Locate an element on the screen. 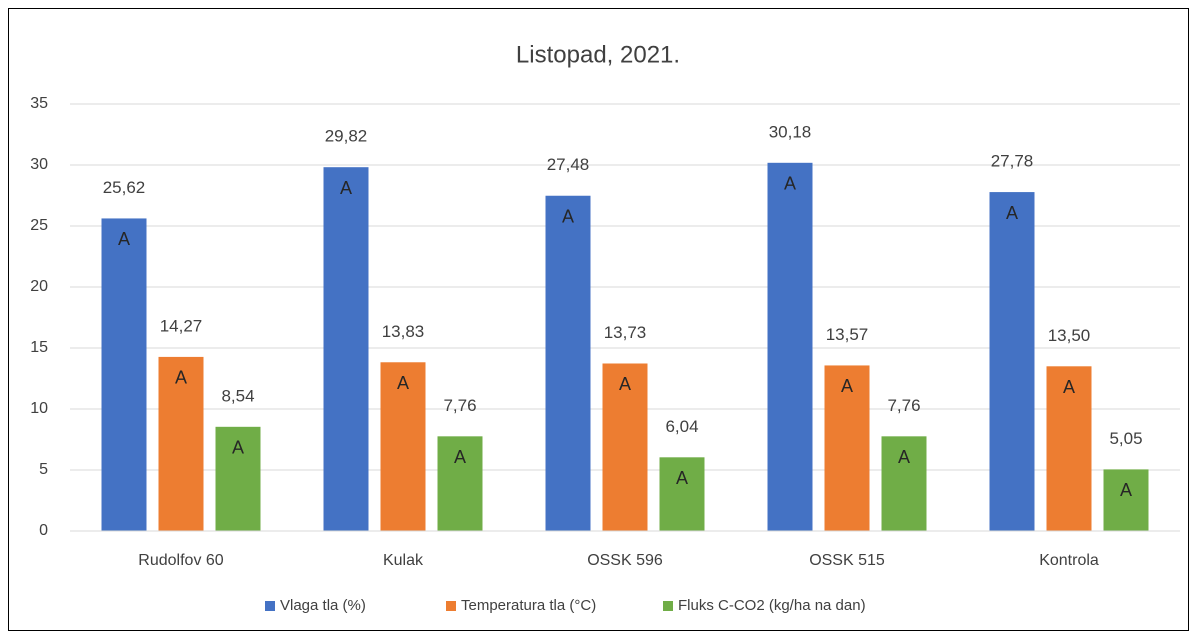 Image resolution: width=1197 pixels, height=639 pixels. value-label: 5,05 is located at coordinates (1125, 438).